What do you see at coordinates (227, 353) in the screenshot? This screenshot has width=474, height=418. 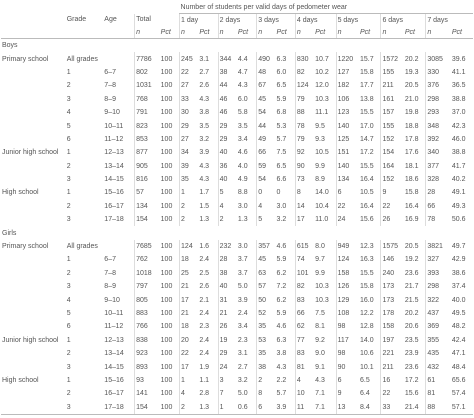 I see `cell: 29` at bounding box center [227, 353].